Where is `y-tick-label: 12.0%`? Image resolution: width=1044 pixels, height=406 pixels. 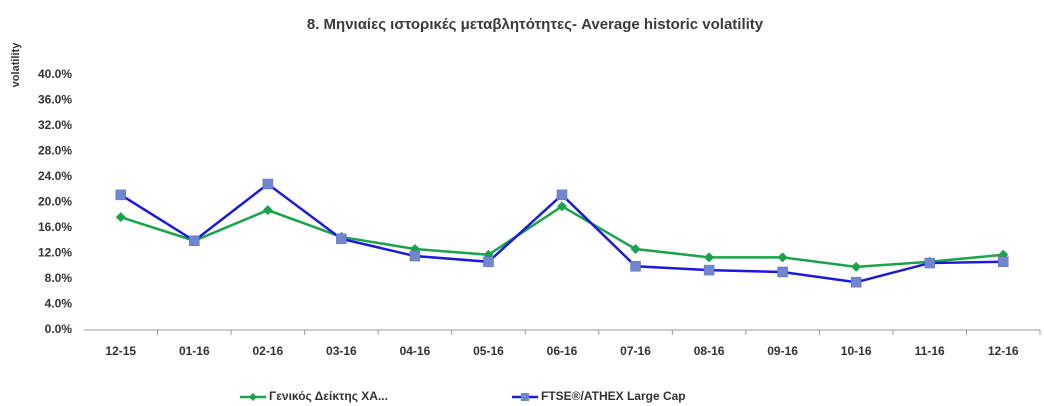
y-tick-label: 12.0% is located at coordinates (55, 253).